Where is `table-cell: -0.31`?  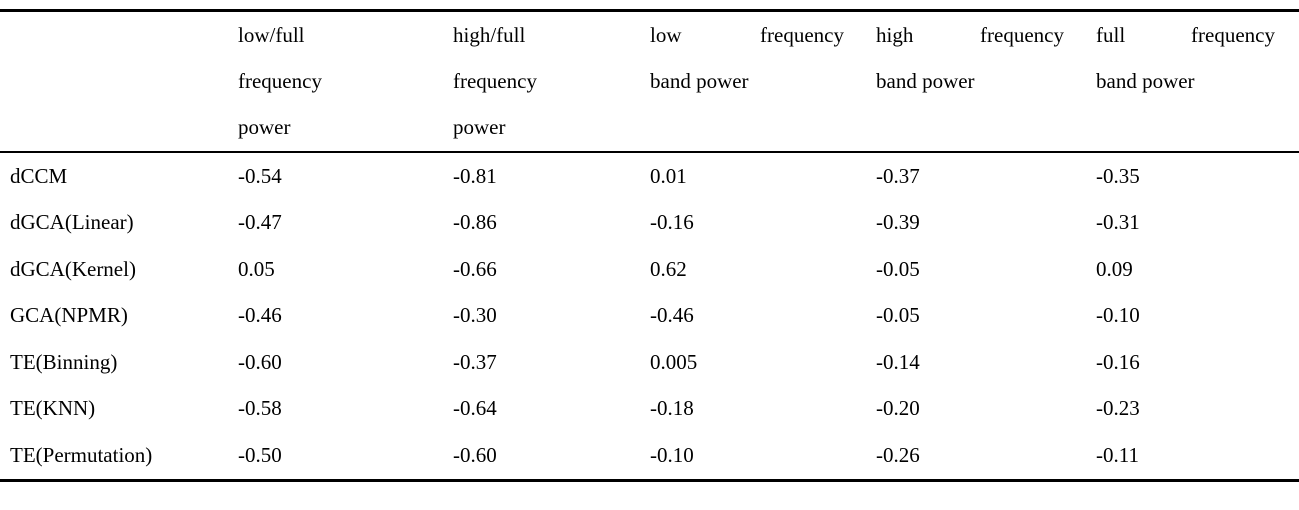
table-cell: -0.31 is located at coordinates (1118, 222).